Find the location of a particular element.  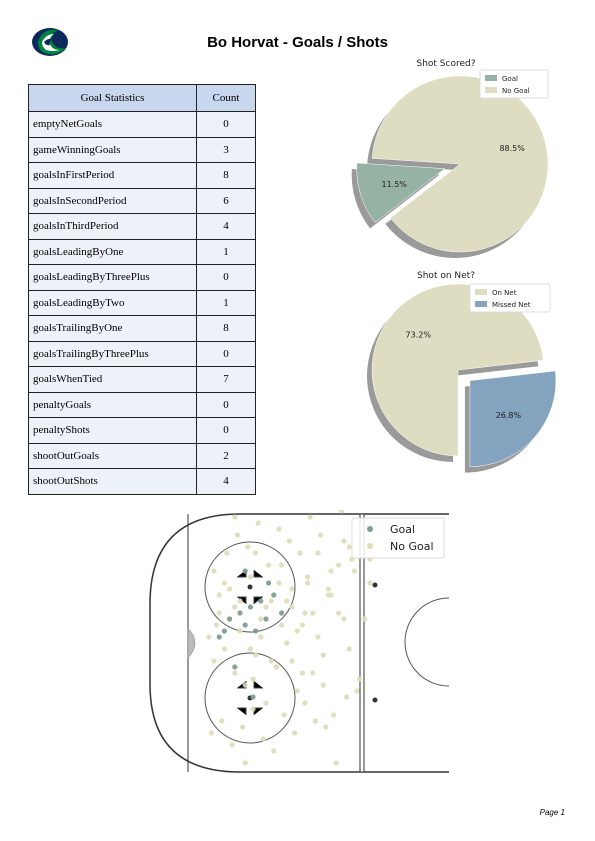

table-row: penaltyGoals 0 is located at coordinates (142, 404).